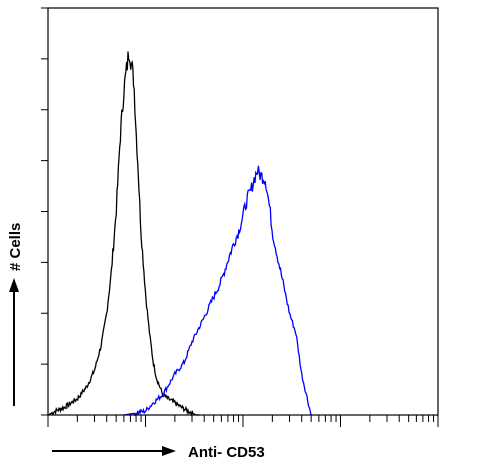  I want to click on y-axis-arrow-head, so click(14, 285).